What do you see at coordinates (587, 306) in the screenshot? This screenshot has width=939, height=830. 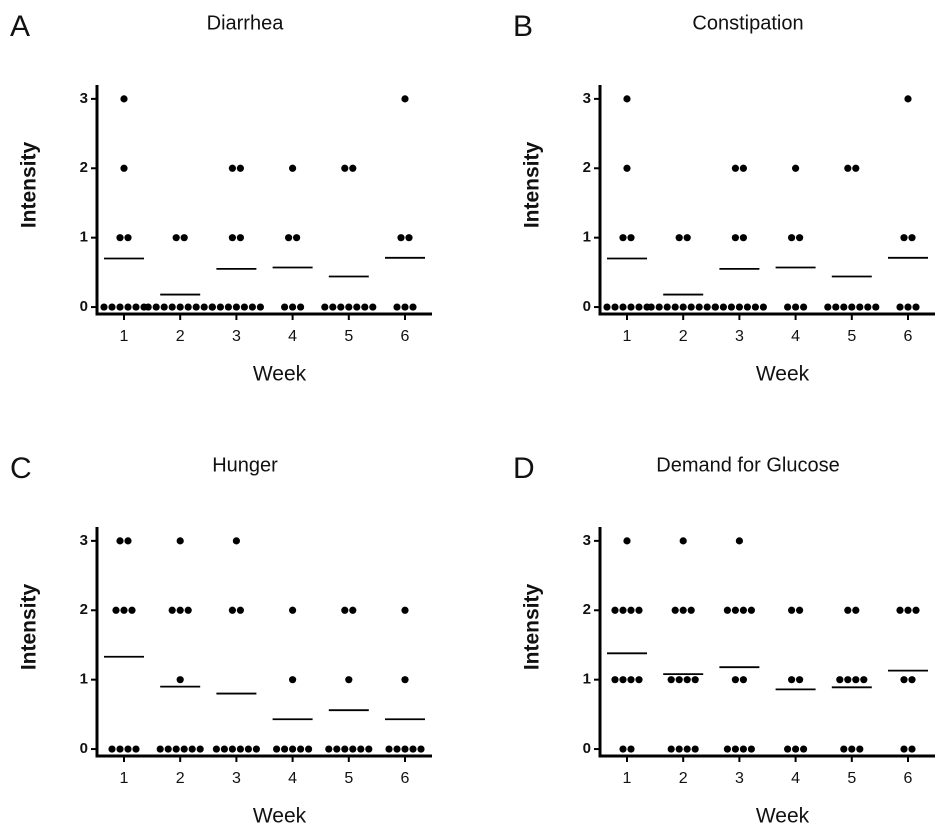 I see `y-tick-label: 0` at bounding box center [587, 306].